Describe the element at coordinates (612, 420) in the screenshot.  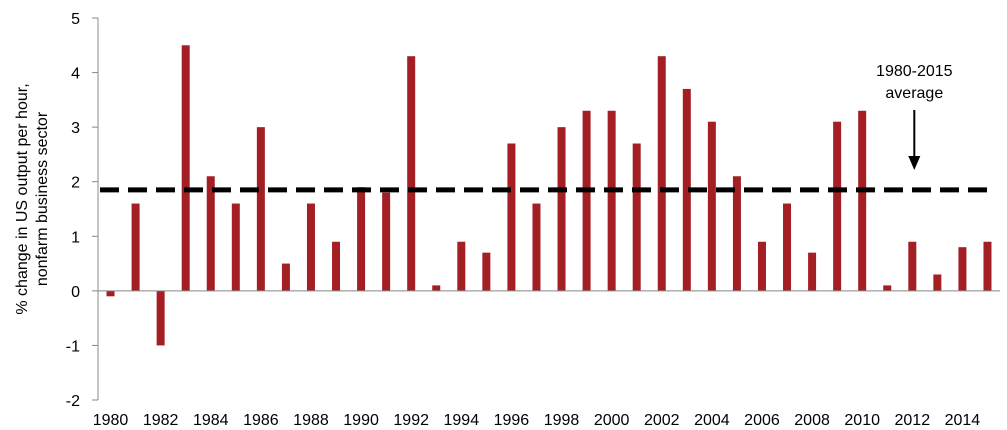
I see `x-tick-label: 2000` at that location.